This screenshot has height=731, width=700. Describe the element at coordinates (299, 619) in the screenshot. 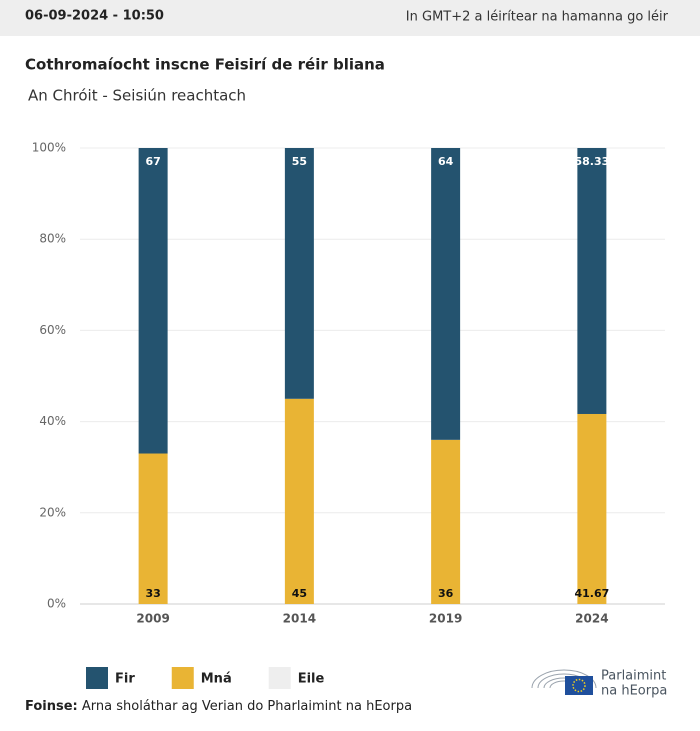

I see `x-tick-label: 2014` at that location.